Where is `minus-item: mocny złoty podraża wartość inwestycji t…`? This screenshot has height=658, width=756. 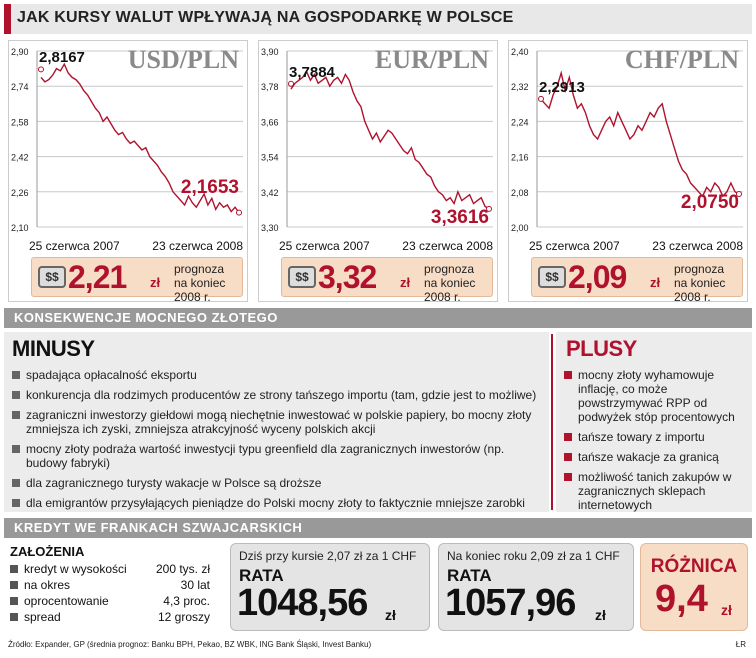 minus-item: mocny złoty podraża wartość inwestycji t… is located at coordinates (276, 456).